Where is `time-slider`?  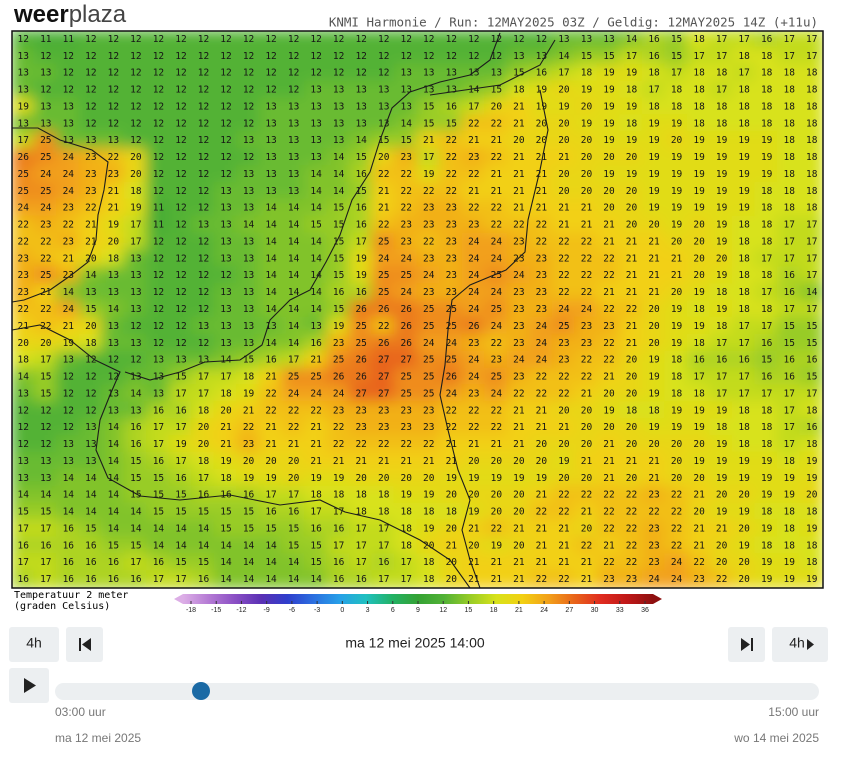
time-slider is located at coordinates (437, 691).